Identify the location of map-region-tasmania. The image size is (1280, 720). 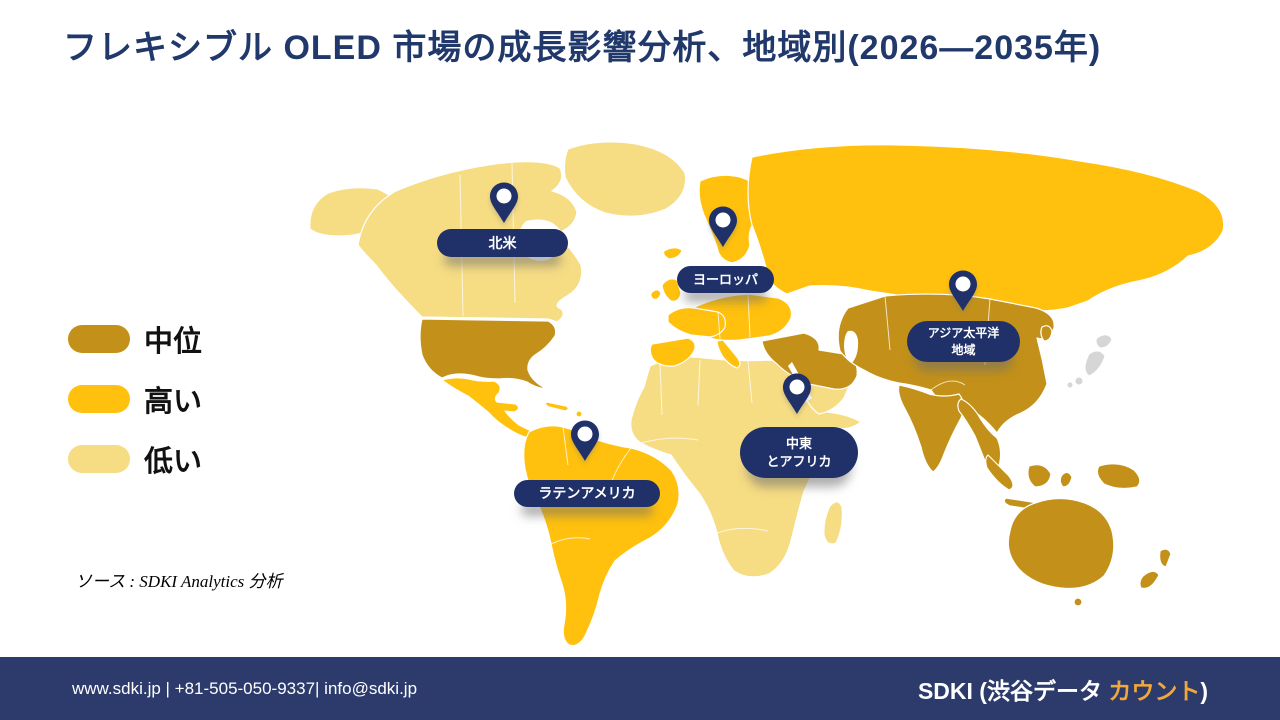
(1078, 602).